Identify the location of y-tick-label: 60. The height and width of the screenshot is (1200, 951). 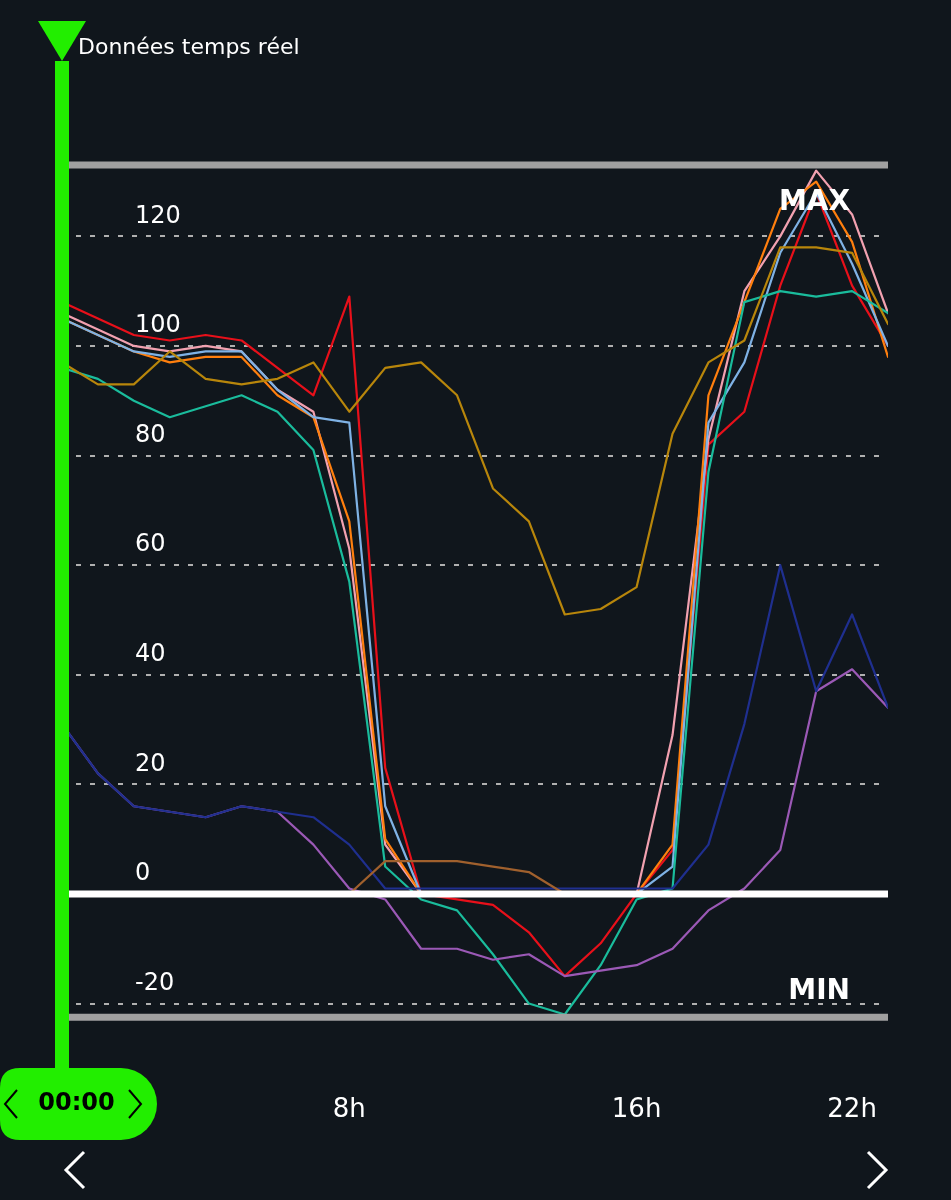
(150, 543).